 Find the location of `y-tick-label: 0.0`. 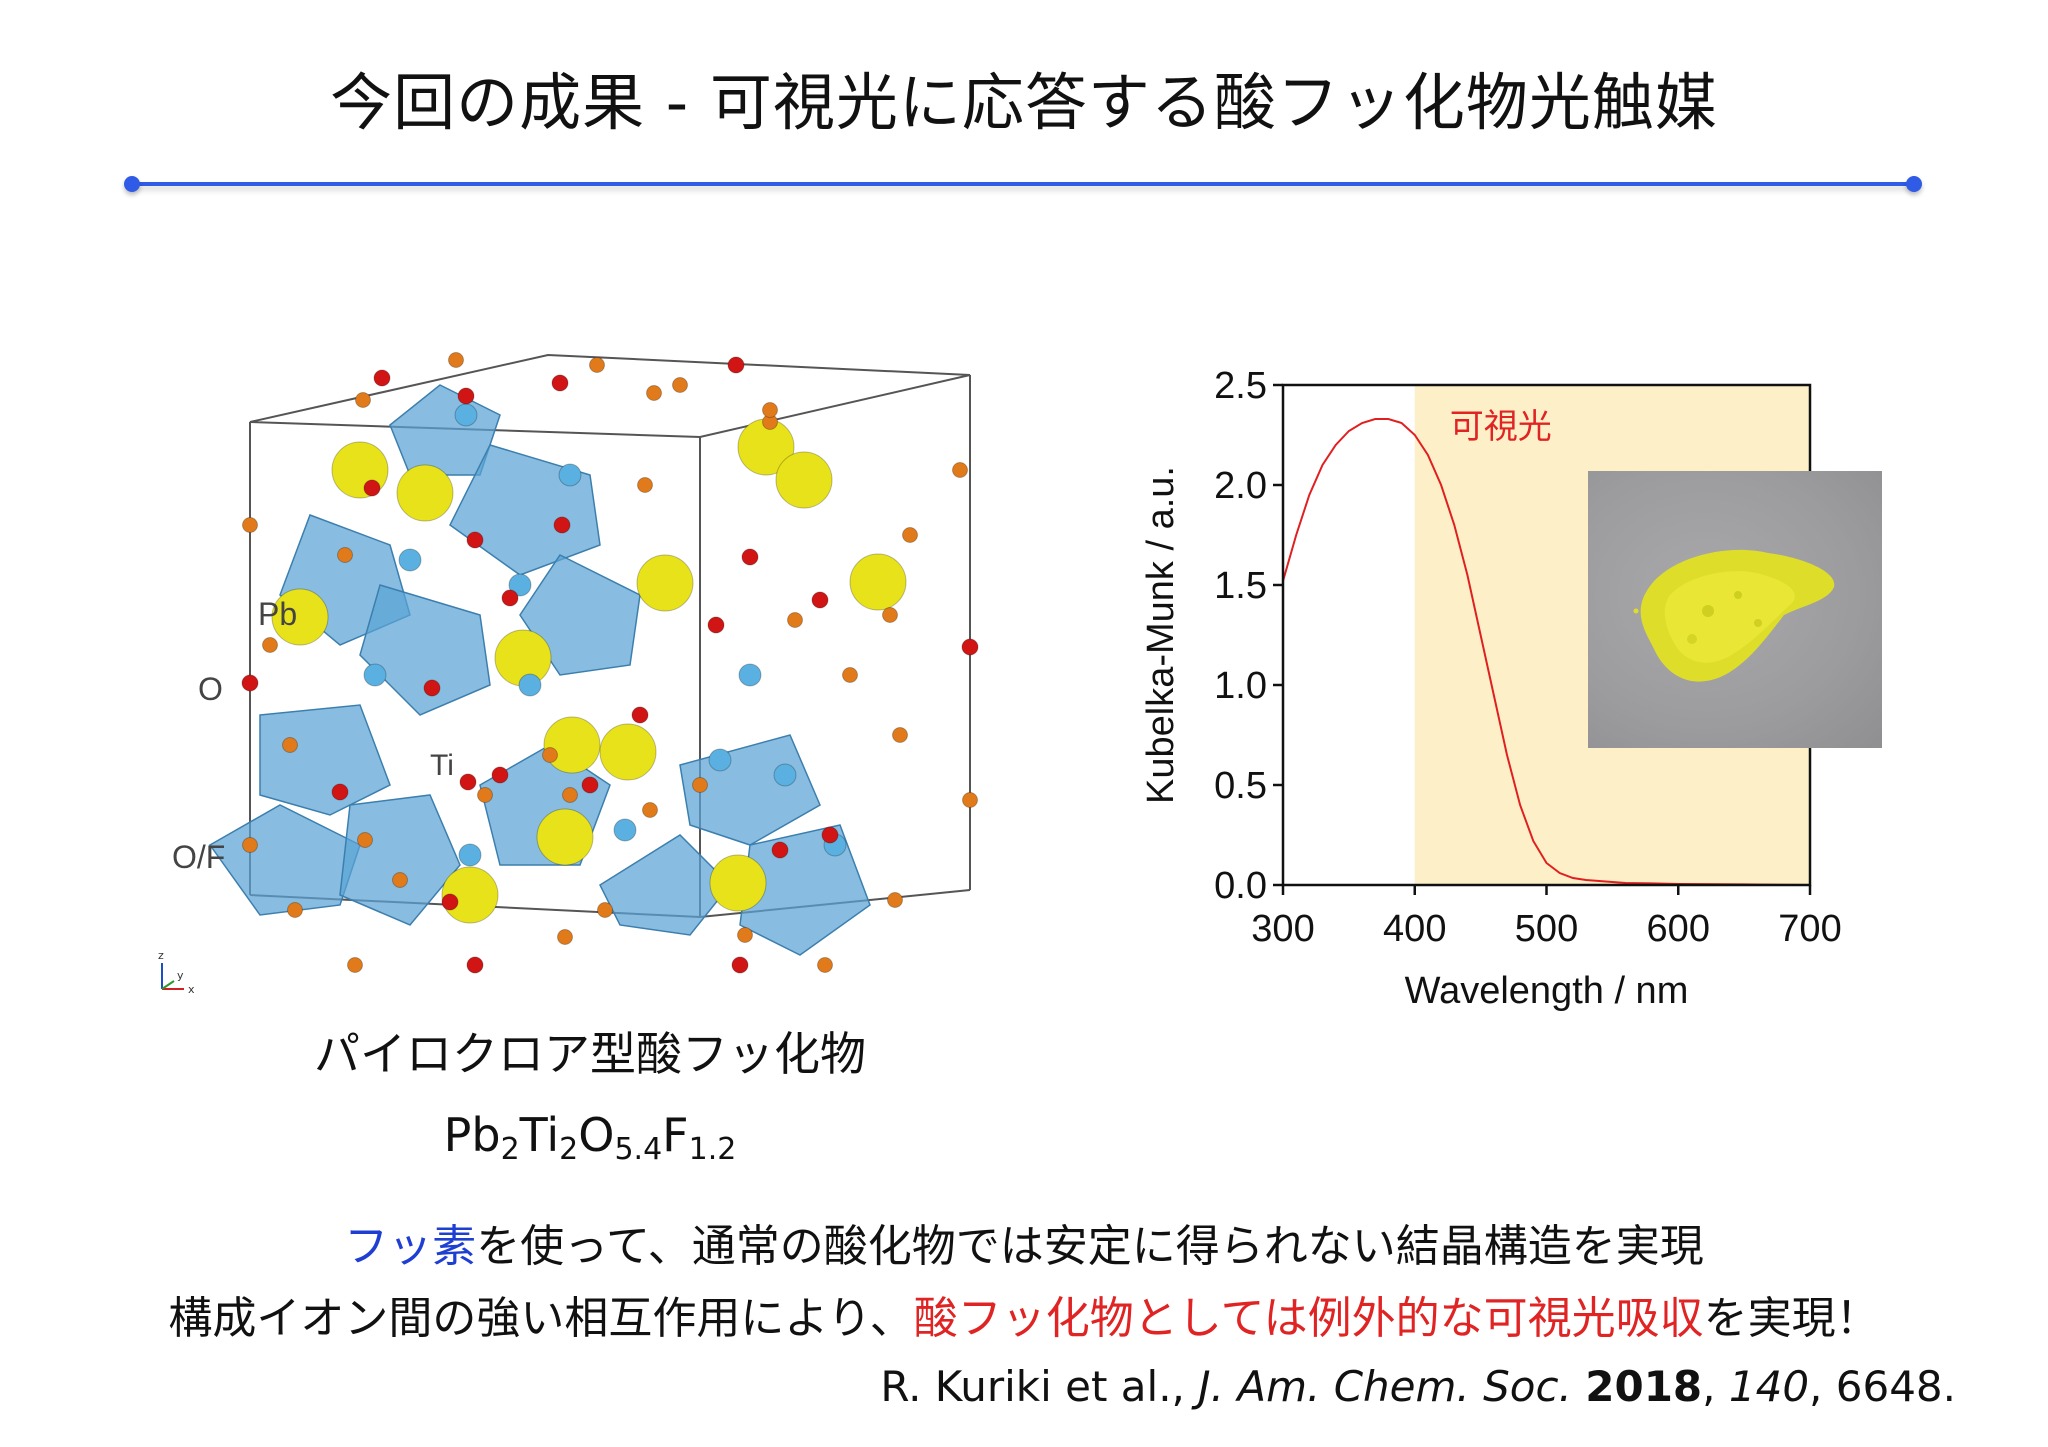

y-tick-label: 0.0 is located at coordinates (1240, 886).